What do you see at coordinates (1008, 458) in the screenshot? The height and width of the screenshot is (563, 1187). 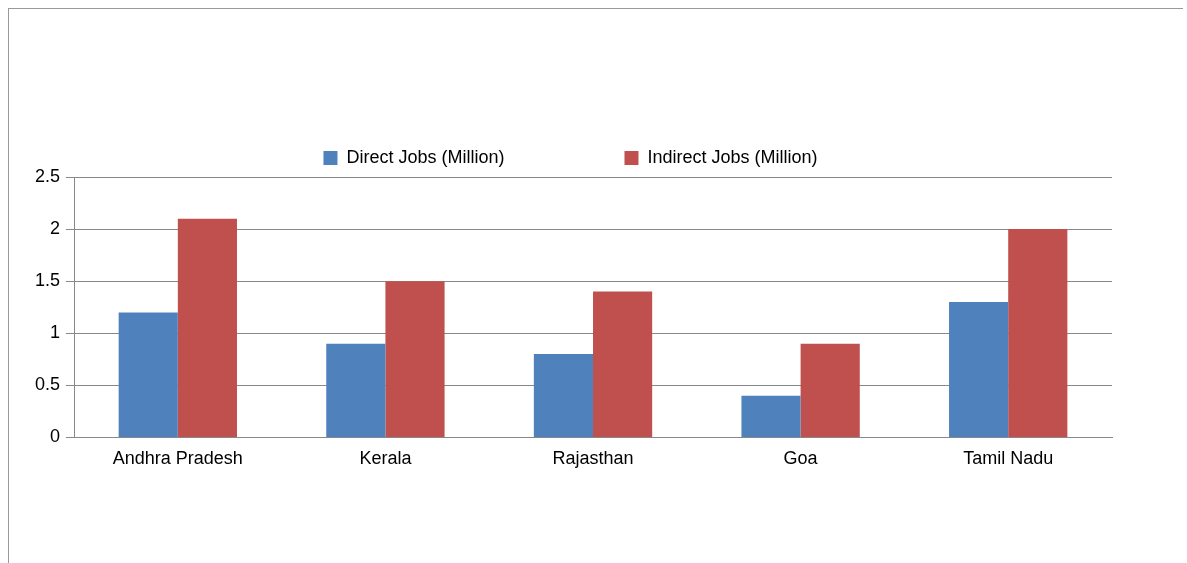 I see `x-tick-label: Tamil Nadu` at bounding box center [1008, 458].